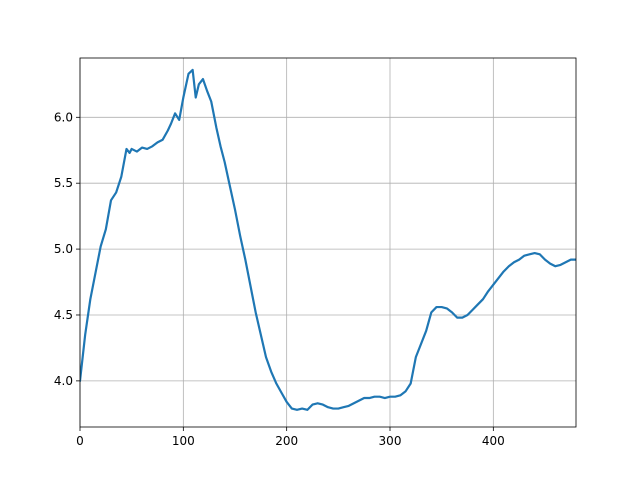  I want to click on y-tick-label: 6.0, so click(63, 117).